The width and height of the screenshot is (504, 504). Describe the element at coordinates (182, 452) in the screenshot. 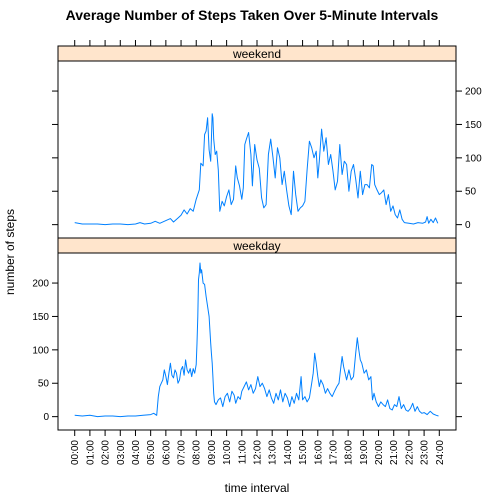

I see `x-tick-label: 07:00` at that location.